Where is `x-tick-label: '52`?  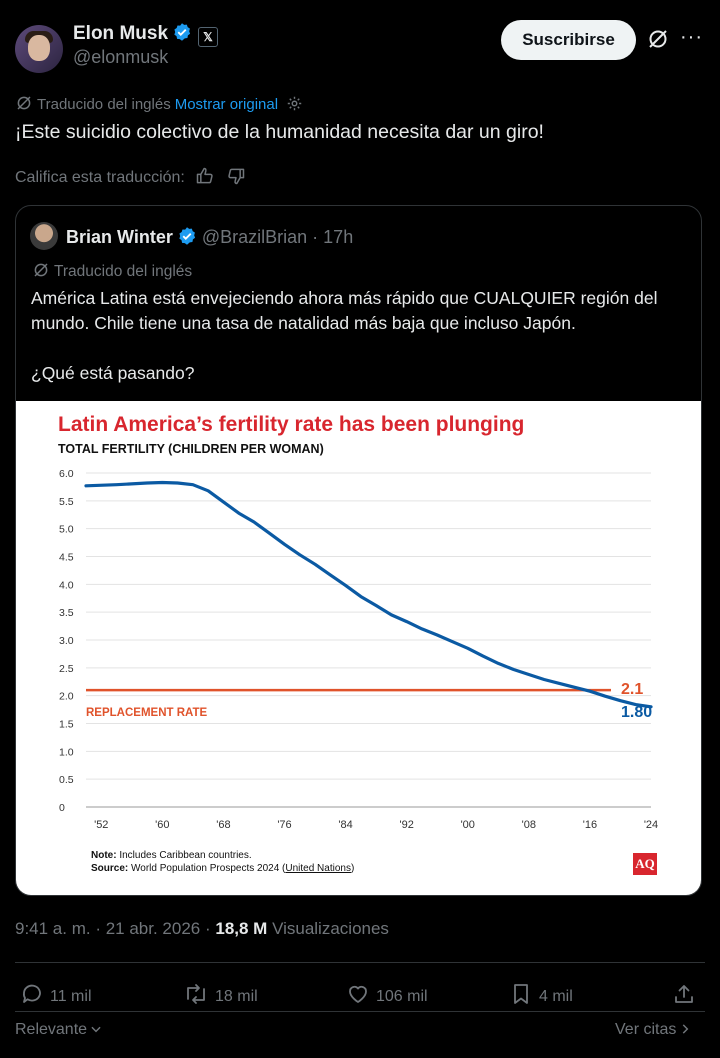
x-tick-label: '52 is located at coordinates (101, 825).